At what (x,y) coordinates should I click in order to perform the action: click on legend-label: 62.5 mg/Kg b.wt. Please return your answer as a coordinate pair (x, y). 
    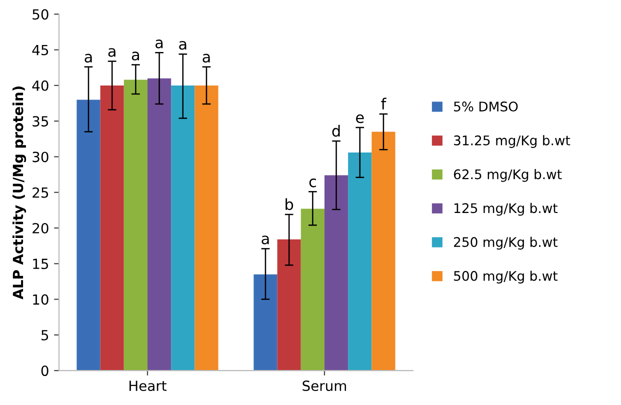
    Looking at the image, I should click on (508, 175).